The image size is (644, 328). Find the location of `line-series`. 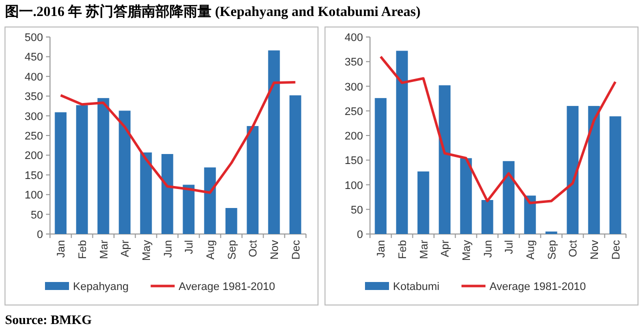

line-series is located at coordinates (178, 137).